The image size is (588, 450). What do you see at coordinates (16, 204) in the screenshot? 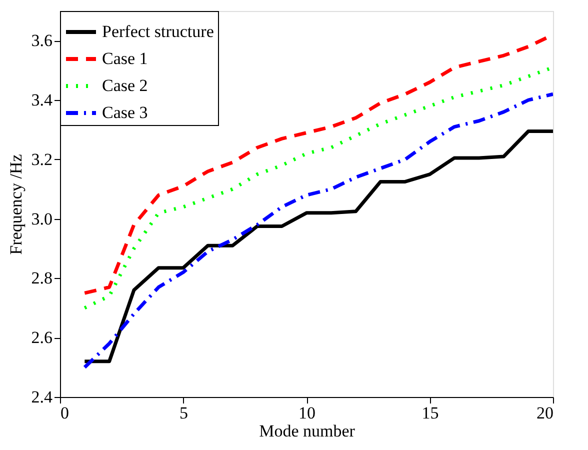
I see `y-axis-title: Frequency /Hz` at bounding box center [16, 204].